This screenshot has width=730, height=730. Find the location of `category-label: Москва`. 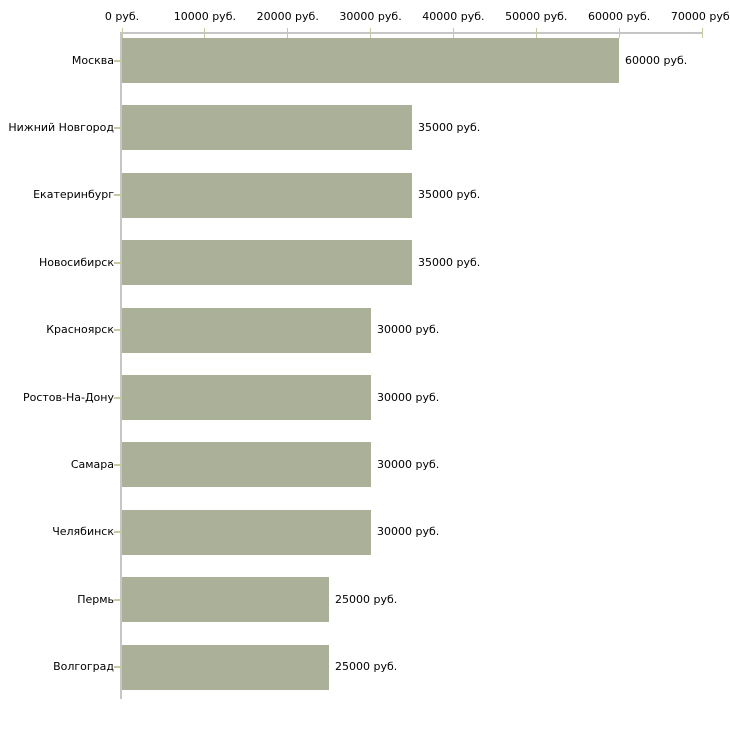

category-label: Москва is located at coordinates (92, 60).